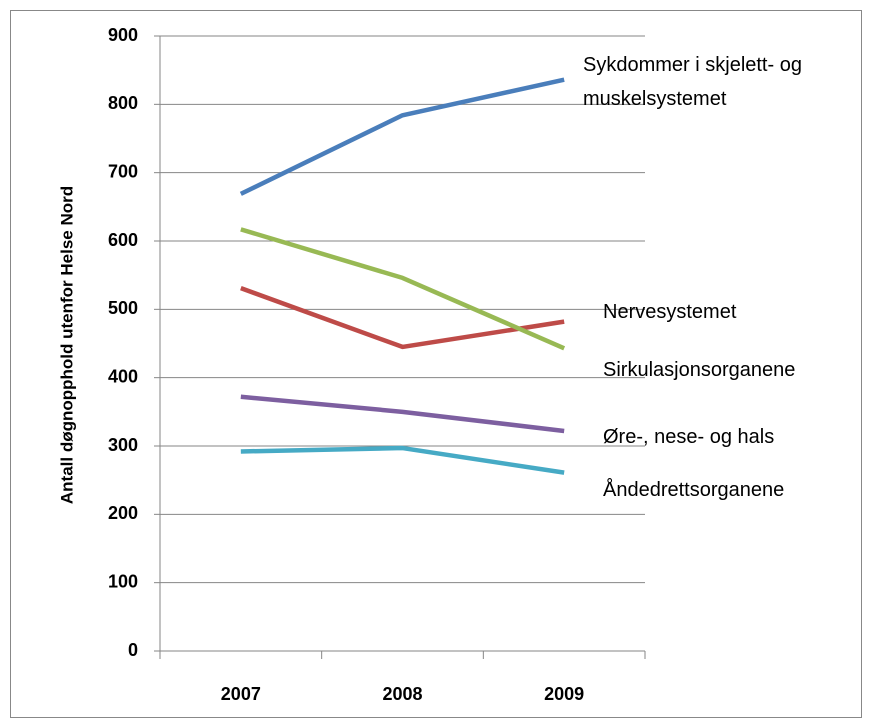 This screenshot has height=724, width=871. Describe the element at coordinates (402, 694) in the screenshot. I see `x-tick-label: 2008` at that location.